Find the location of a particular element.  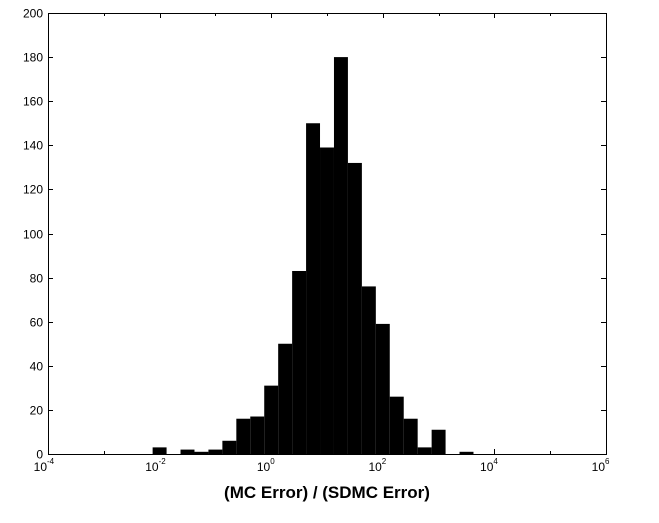

y-tick-label: 0 is located at coordinates (39, 455).